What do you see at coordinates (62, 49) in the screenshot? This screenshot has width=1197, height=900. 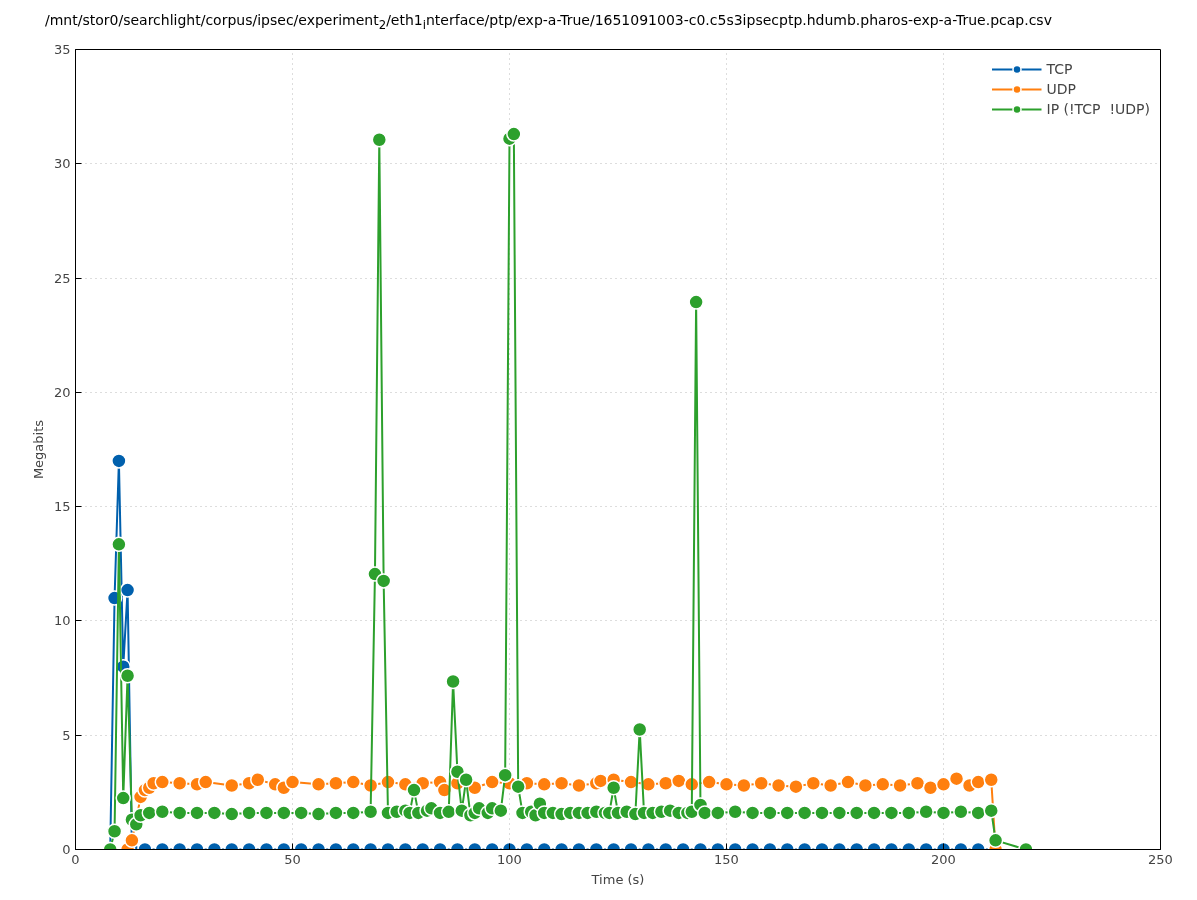 I see `y-tick-label: 35` at bounding box center [62, 49].